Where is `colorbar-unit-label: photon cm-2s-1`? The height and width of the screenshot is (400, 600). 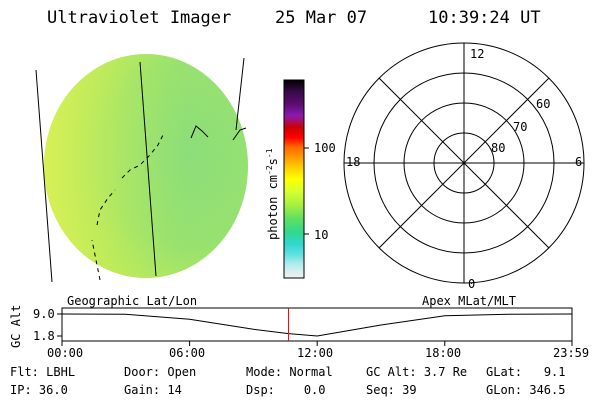
colorbar-unit-label: photon cm-2s-1 is located at coordinates (272, 194).